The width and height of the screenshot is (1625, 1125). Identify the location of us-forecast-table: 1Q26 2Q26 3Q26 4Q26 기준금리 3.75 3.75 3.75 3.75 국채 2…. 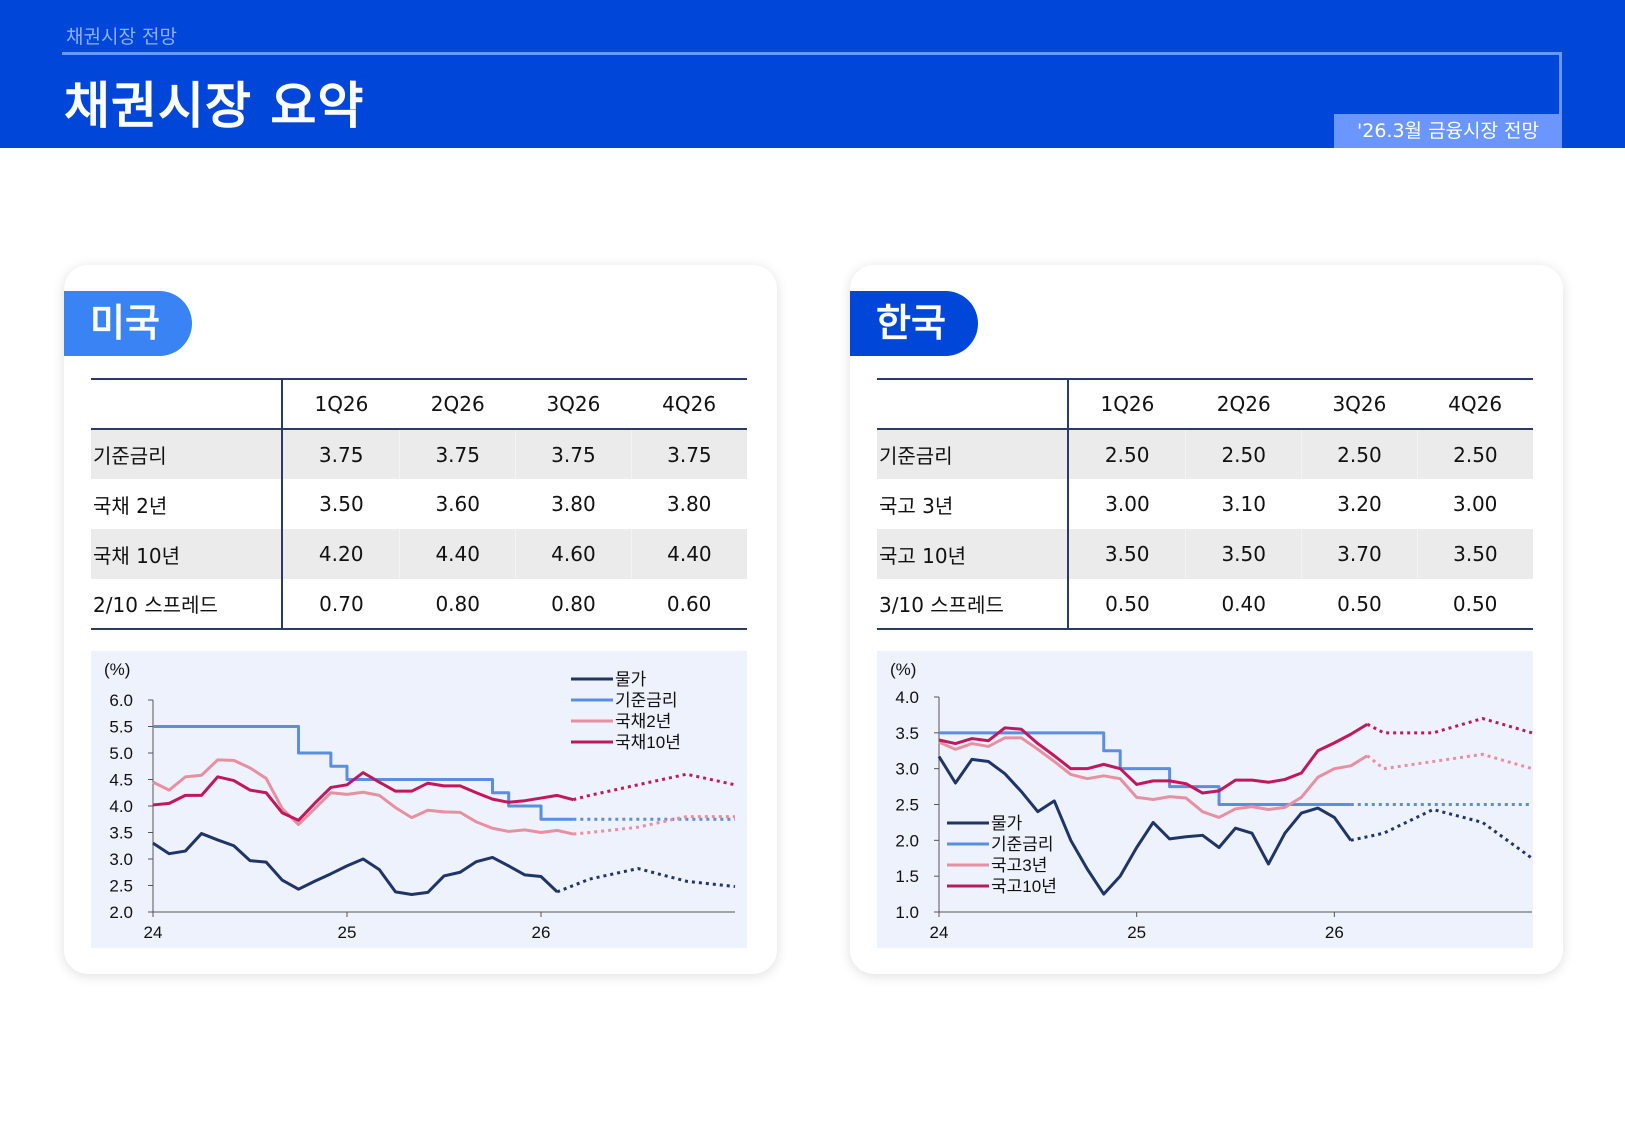
(419, 504).